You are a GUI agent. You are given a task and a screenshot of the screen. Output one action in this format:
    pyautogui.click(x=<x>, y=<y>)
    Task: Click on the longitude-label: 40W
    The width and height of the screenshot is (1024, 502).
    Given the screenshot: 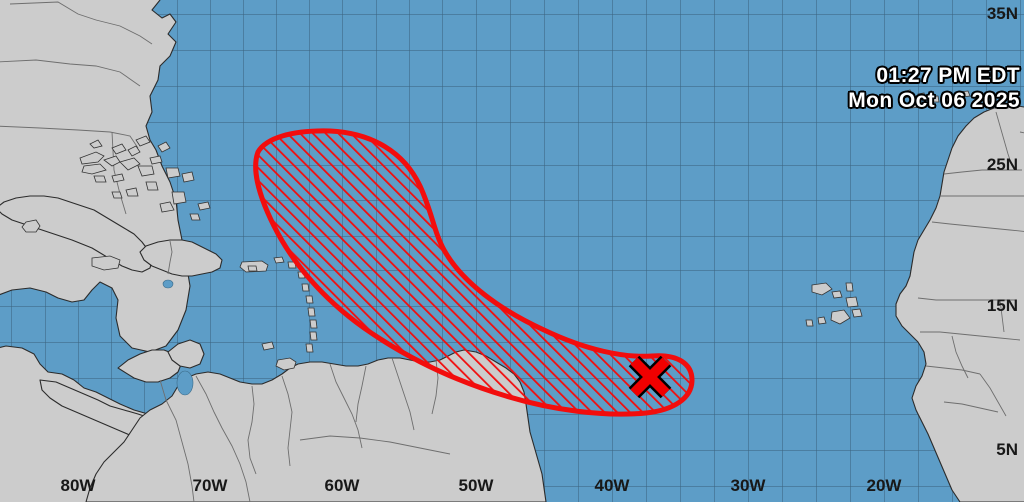 What is the action you would take?
    pyautogui.click(x=612, y=485)
    